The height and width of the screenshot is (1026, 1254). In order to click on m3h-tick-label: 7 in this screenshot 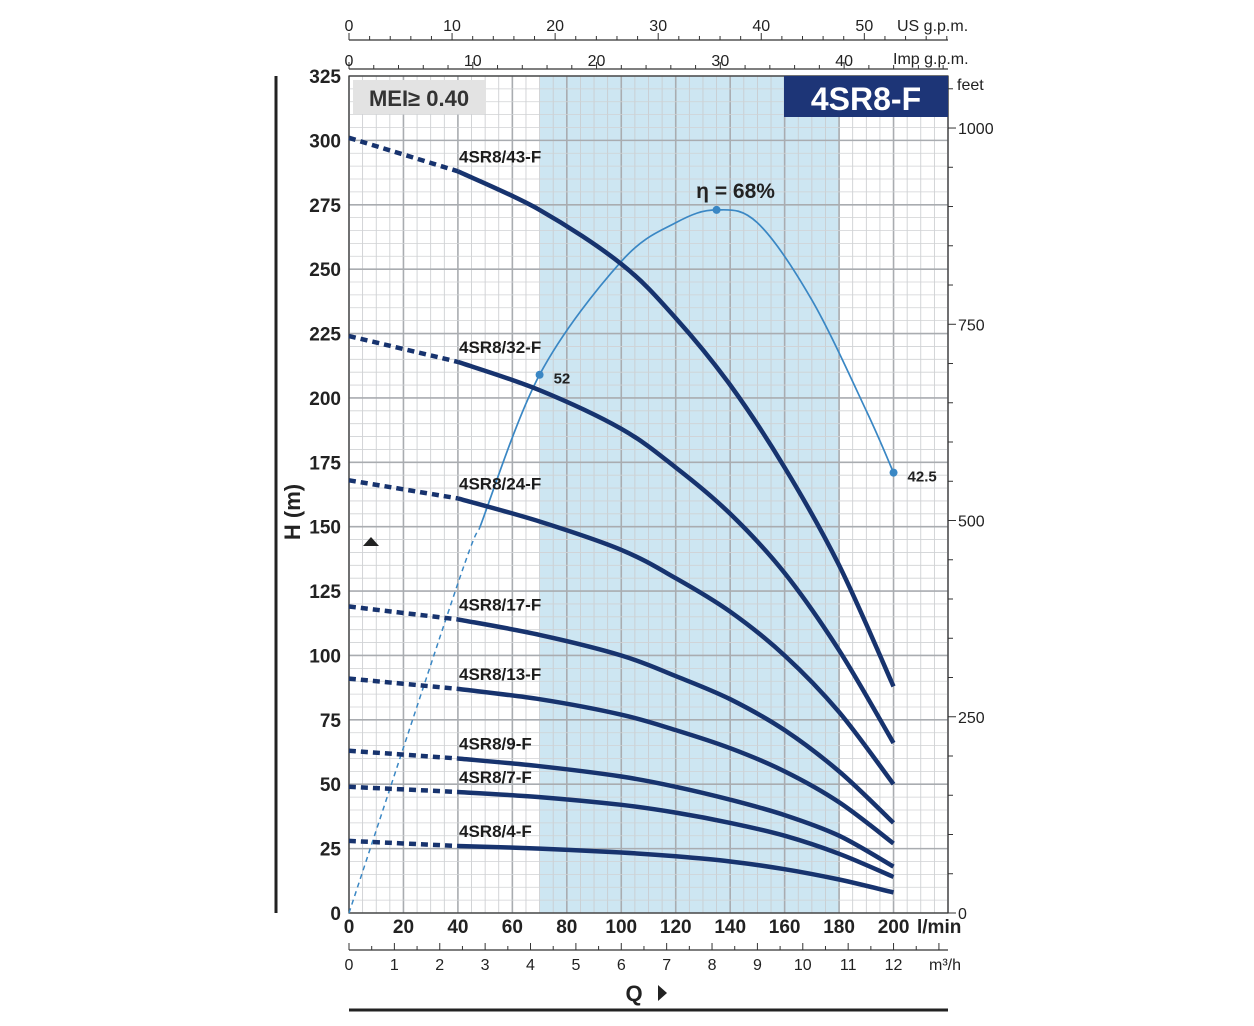, I will do `click(666, 965)`.